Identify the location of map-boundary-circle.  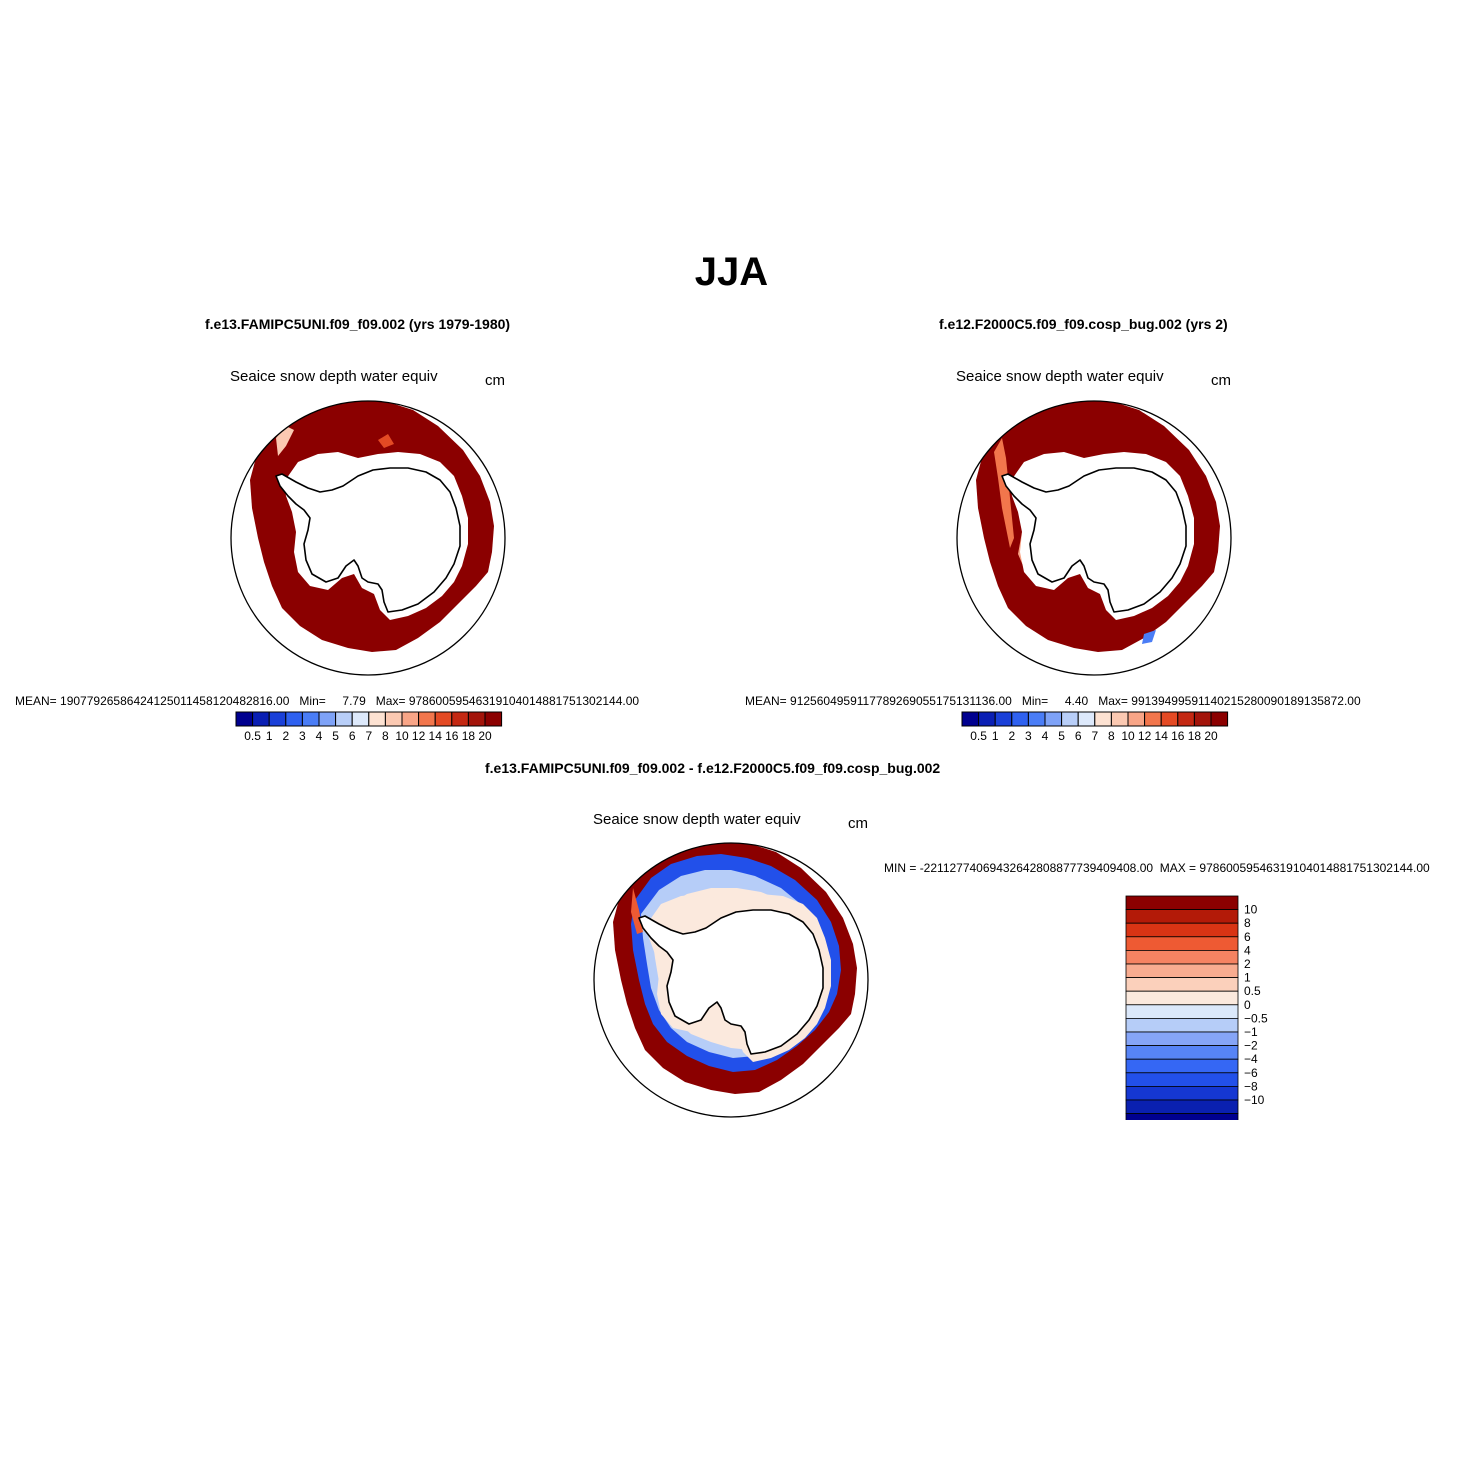
(1094, 538).